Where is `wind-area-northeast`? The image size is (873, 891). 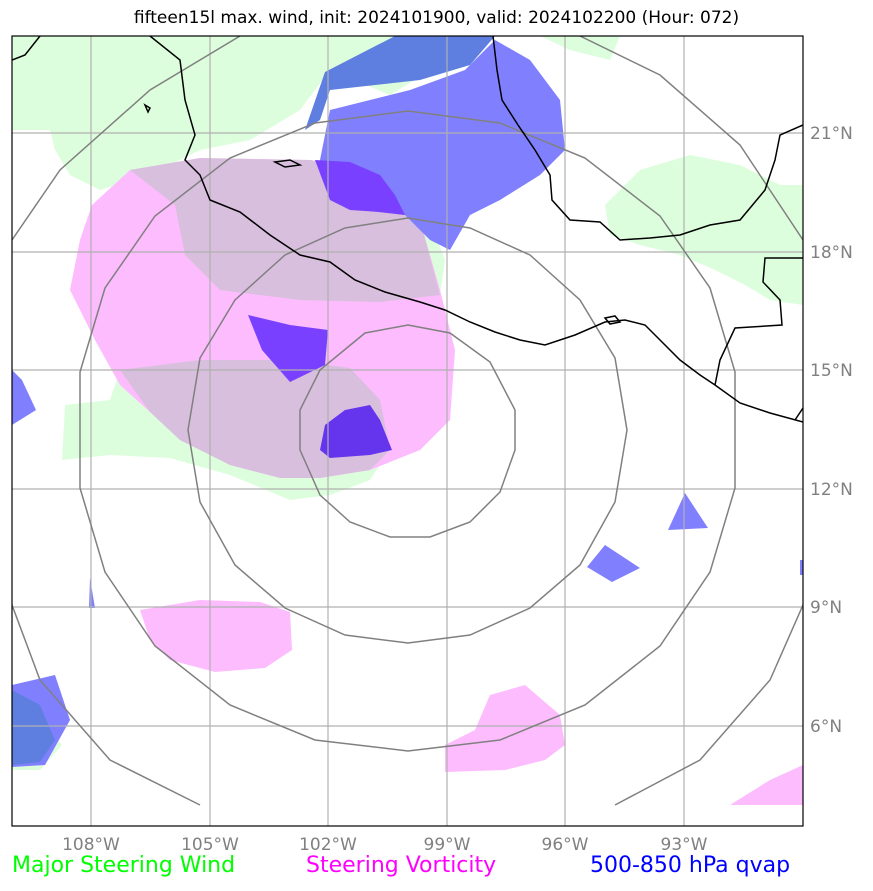
wind-area-northeast is located at coordinates (580, 48).